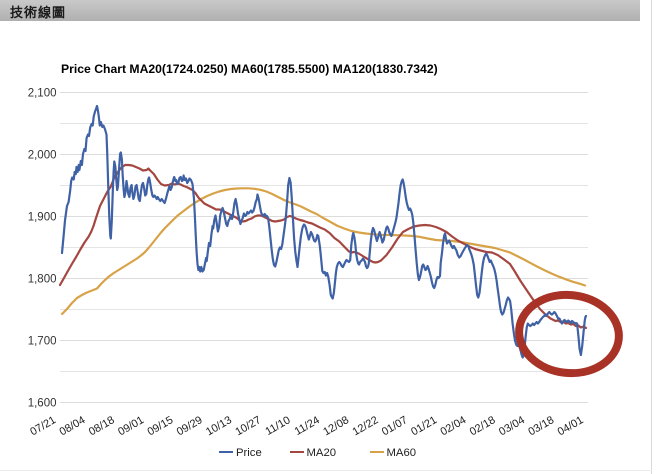  Describe the element at coordinates (483, 426) in the screenshot. I see `svg-text: 02/18` at that location.